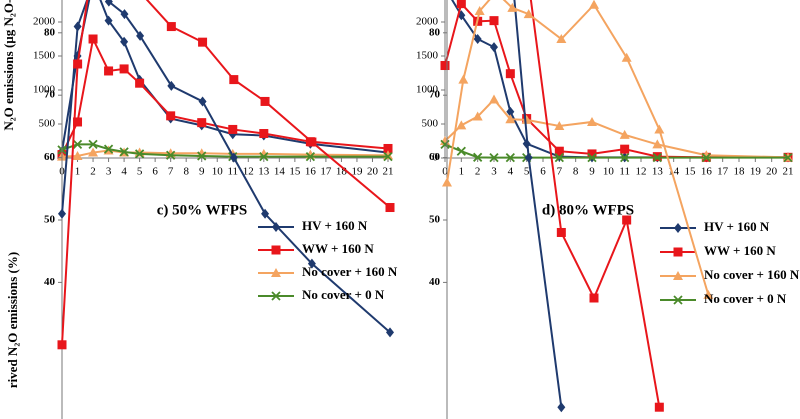  Describe the element at coordinates (50, 220) in the screenshot. I see `y-tick-label: 50` at that location.